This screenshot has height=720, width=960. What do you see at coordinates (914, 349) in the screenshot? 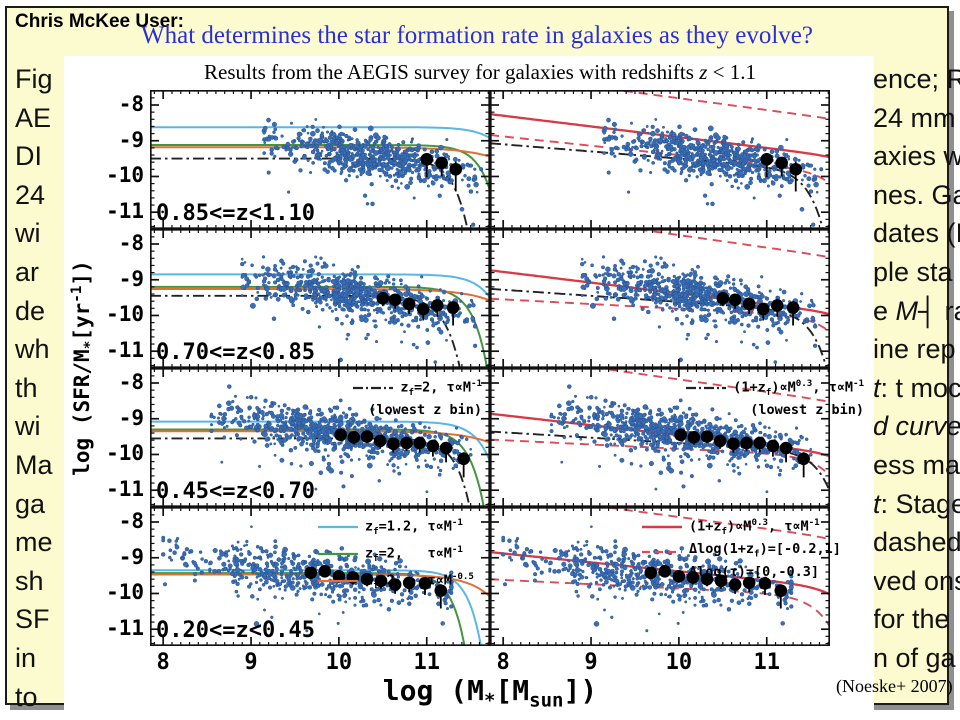
I see `caption-line-fragment: ine rep` at bounding box center [914, 349].